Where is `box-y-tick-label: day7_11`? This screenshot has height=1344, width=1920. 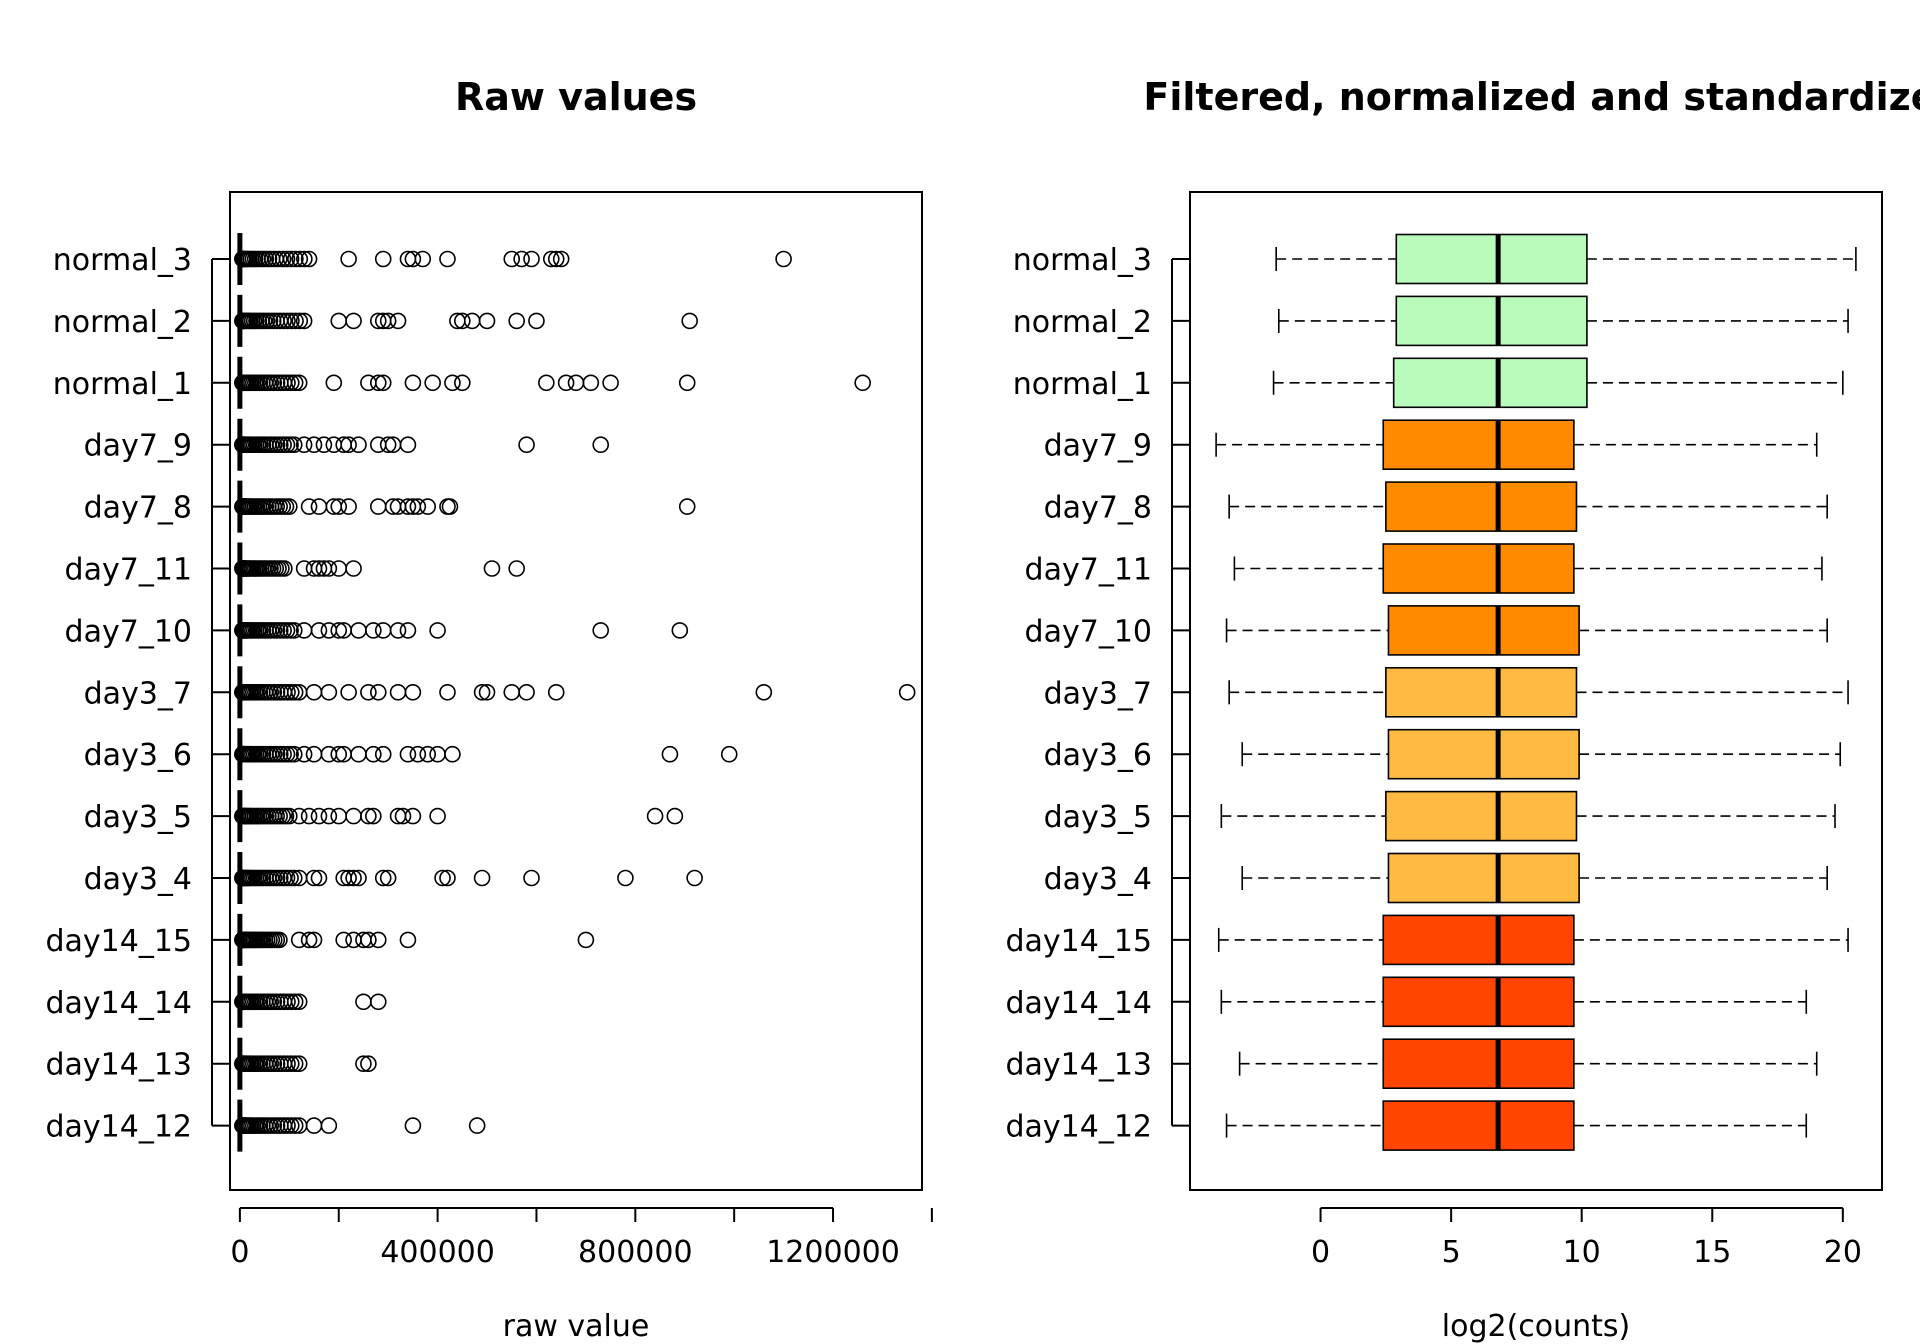
box-y-tick-label: day7_11 is located at coordinates (1088, 570).